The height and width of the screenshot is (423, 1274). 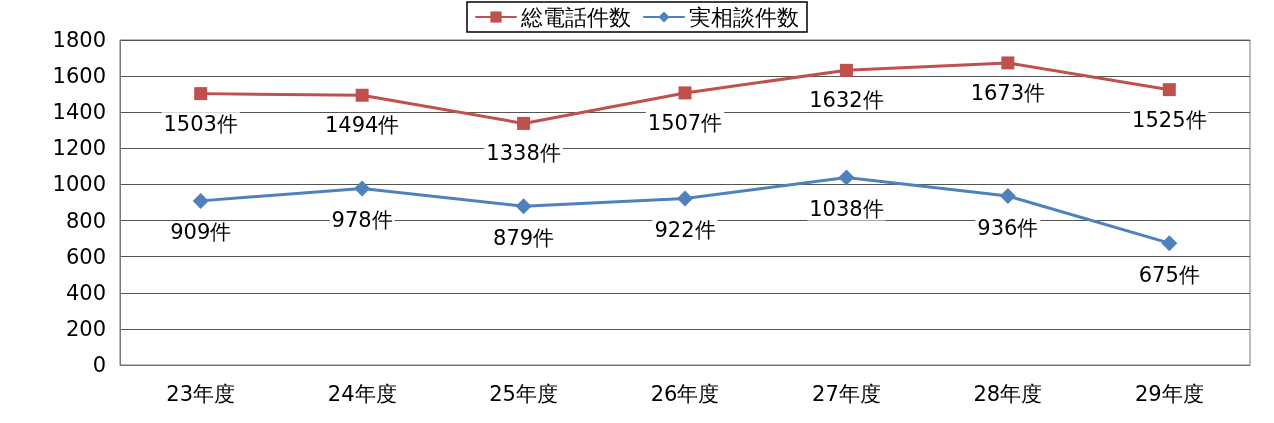 What do you see at coordinates (685, 393) in the screenshot?
I see `x-tick-label: 26年度` at bounding box center [685, 393].